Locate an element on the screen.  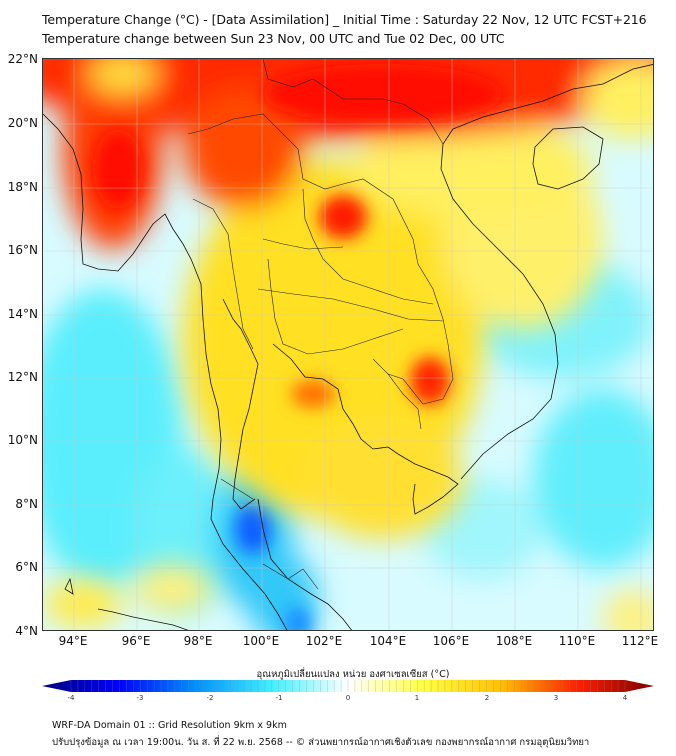
lon-label: 98°E is located at coordinates (198, 641).